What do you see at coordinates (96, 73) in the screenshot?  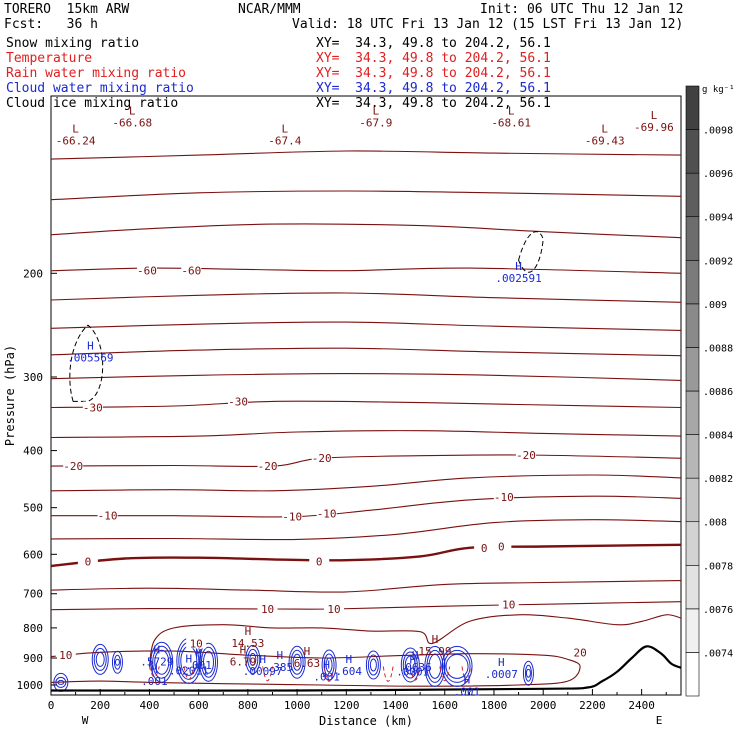 I see `field-name: Rain water mixing ratio` at bounding box center [96, 73].